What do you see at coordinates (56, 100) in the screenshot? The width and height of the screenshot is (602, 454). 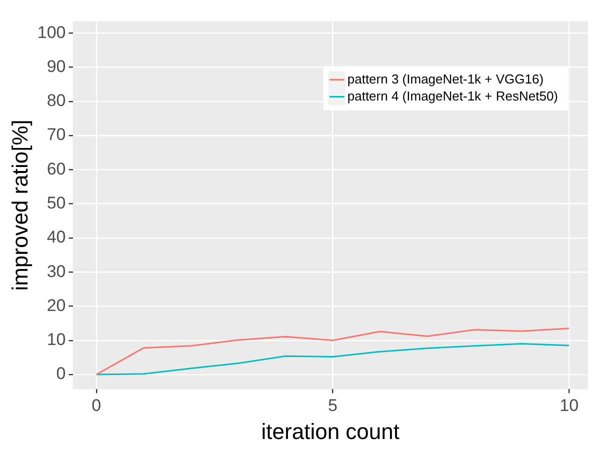 I see `y-tick-label: 80` at bounding box center [56, 100].